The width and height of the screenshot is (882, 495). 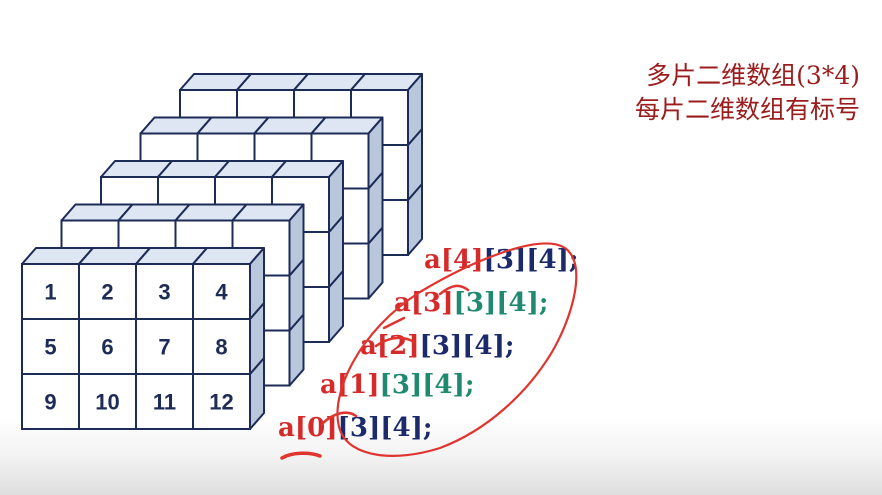 What do you see at coordinates (50, 292) in the screenshot?
I see `cell-number: 1` at bounding box center [50, 292].